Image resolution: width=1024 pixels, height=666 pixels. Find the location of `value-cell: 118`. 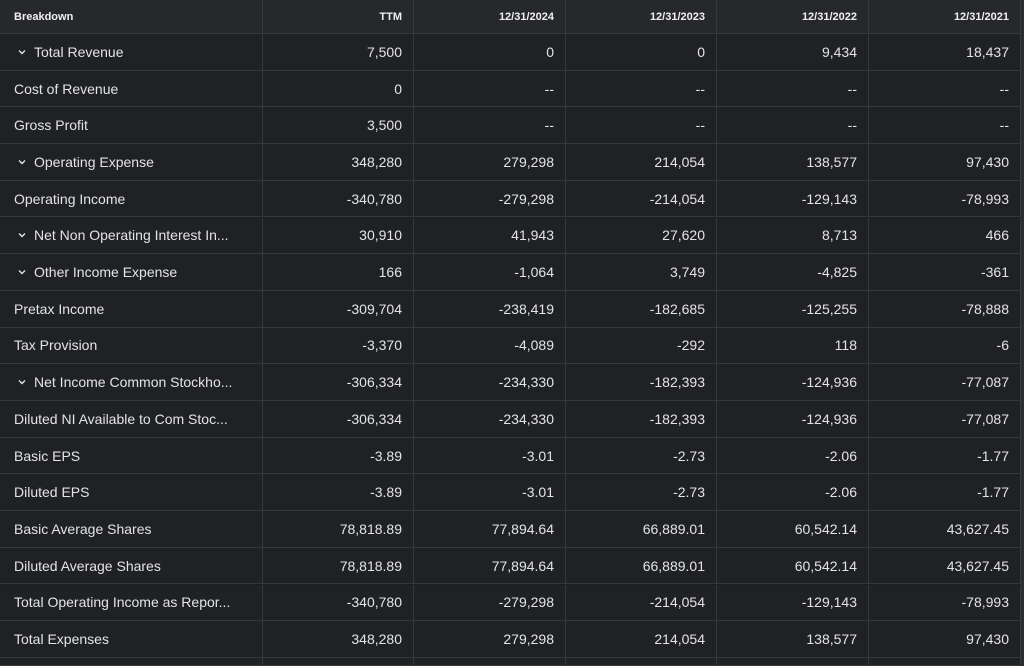

value-cell: 118 is located at coordinates (793, 346).